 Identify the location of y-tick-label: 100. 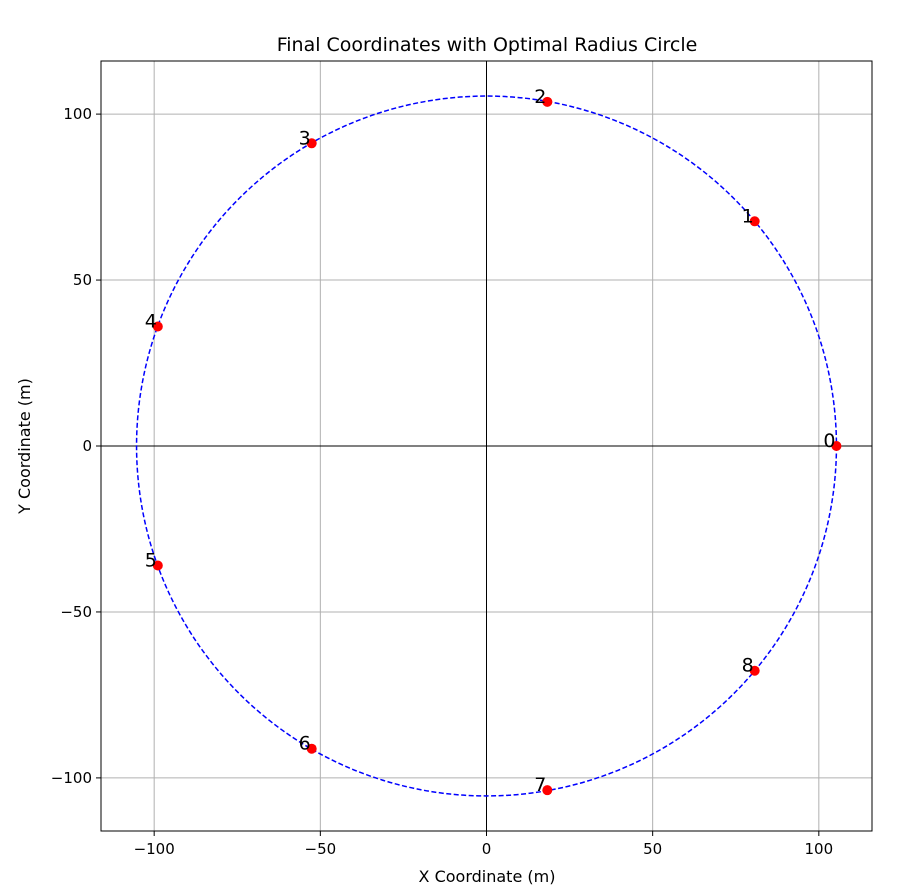
(77, 114).